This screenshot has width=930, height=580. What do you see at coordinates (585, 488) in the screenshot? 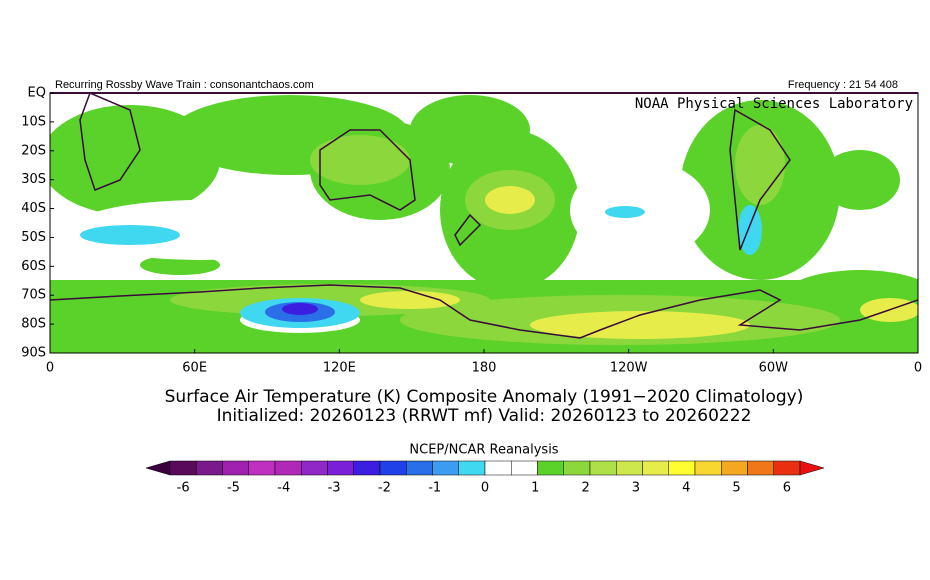
I see `colorbar-tick-label: 2` at bounding box center [585, 488].